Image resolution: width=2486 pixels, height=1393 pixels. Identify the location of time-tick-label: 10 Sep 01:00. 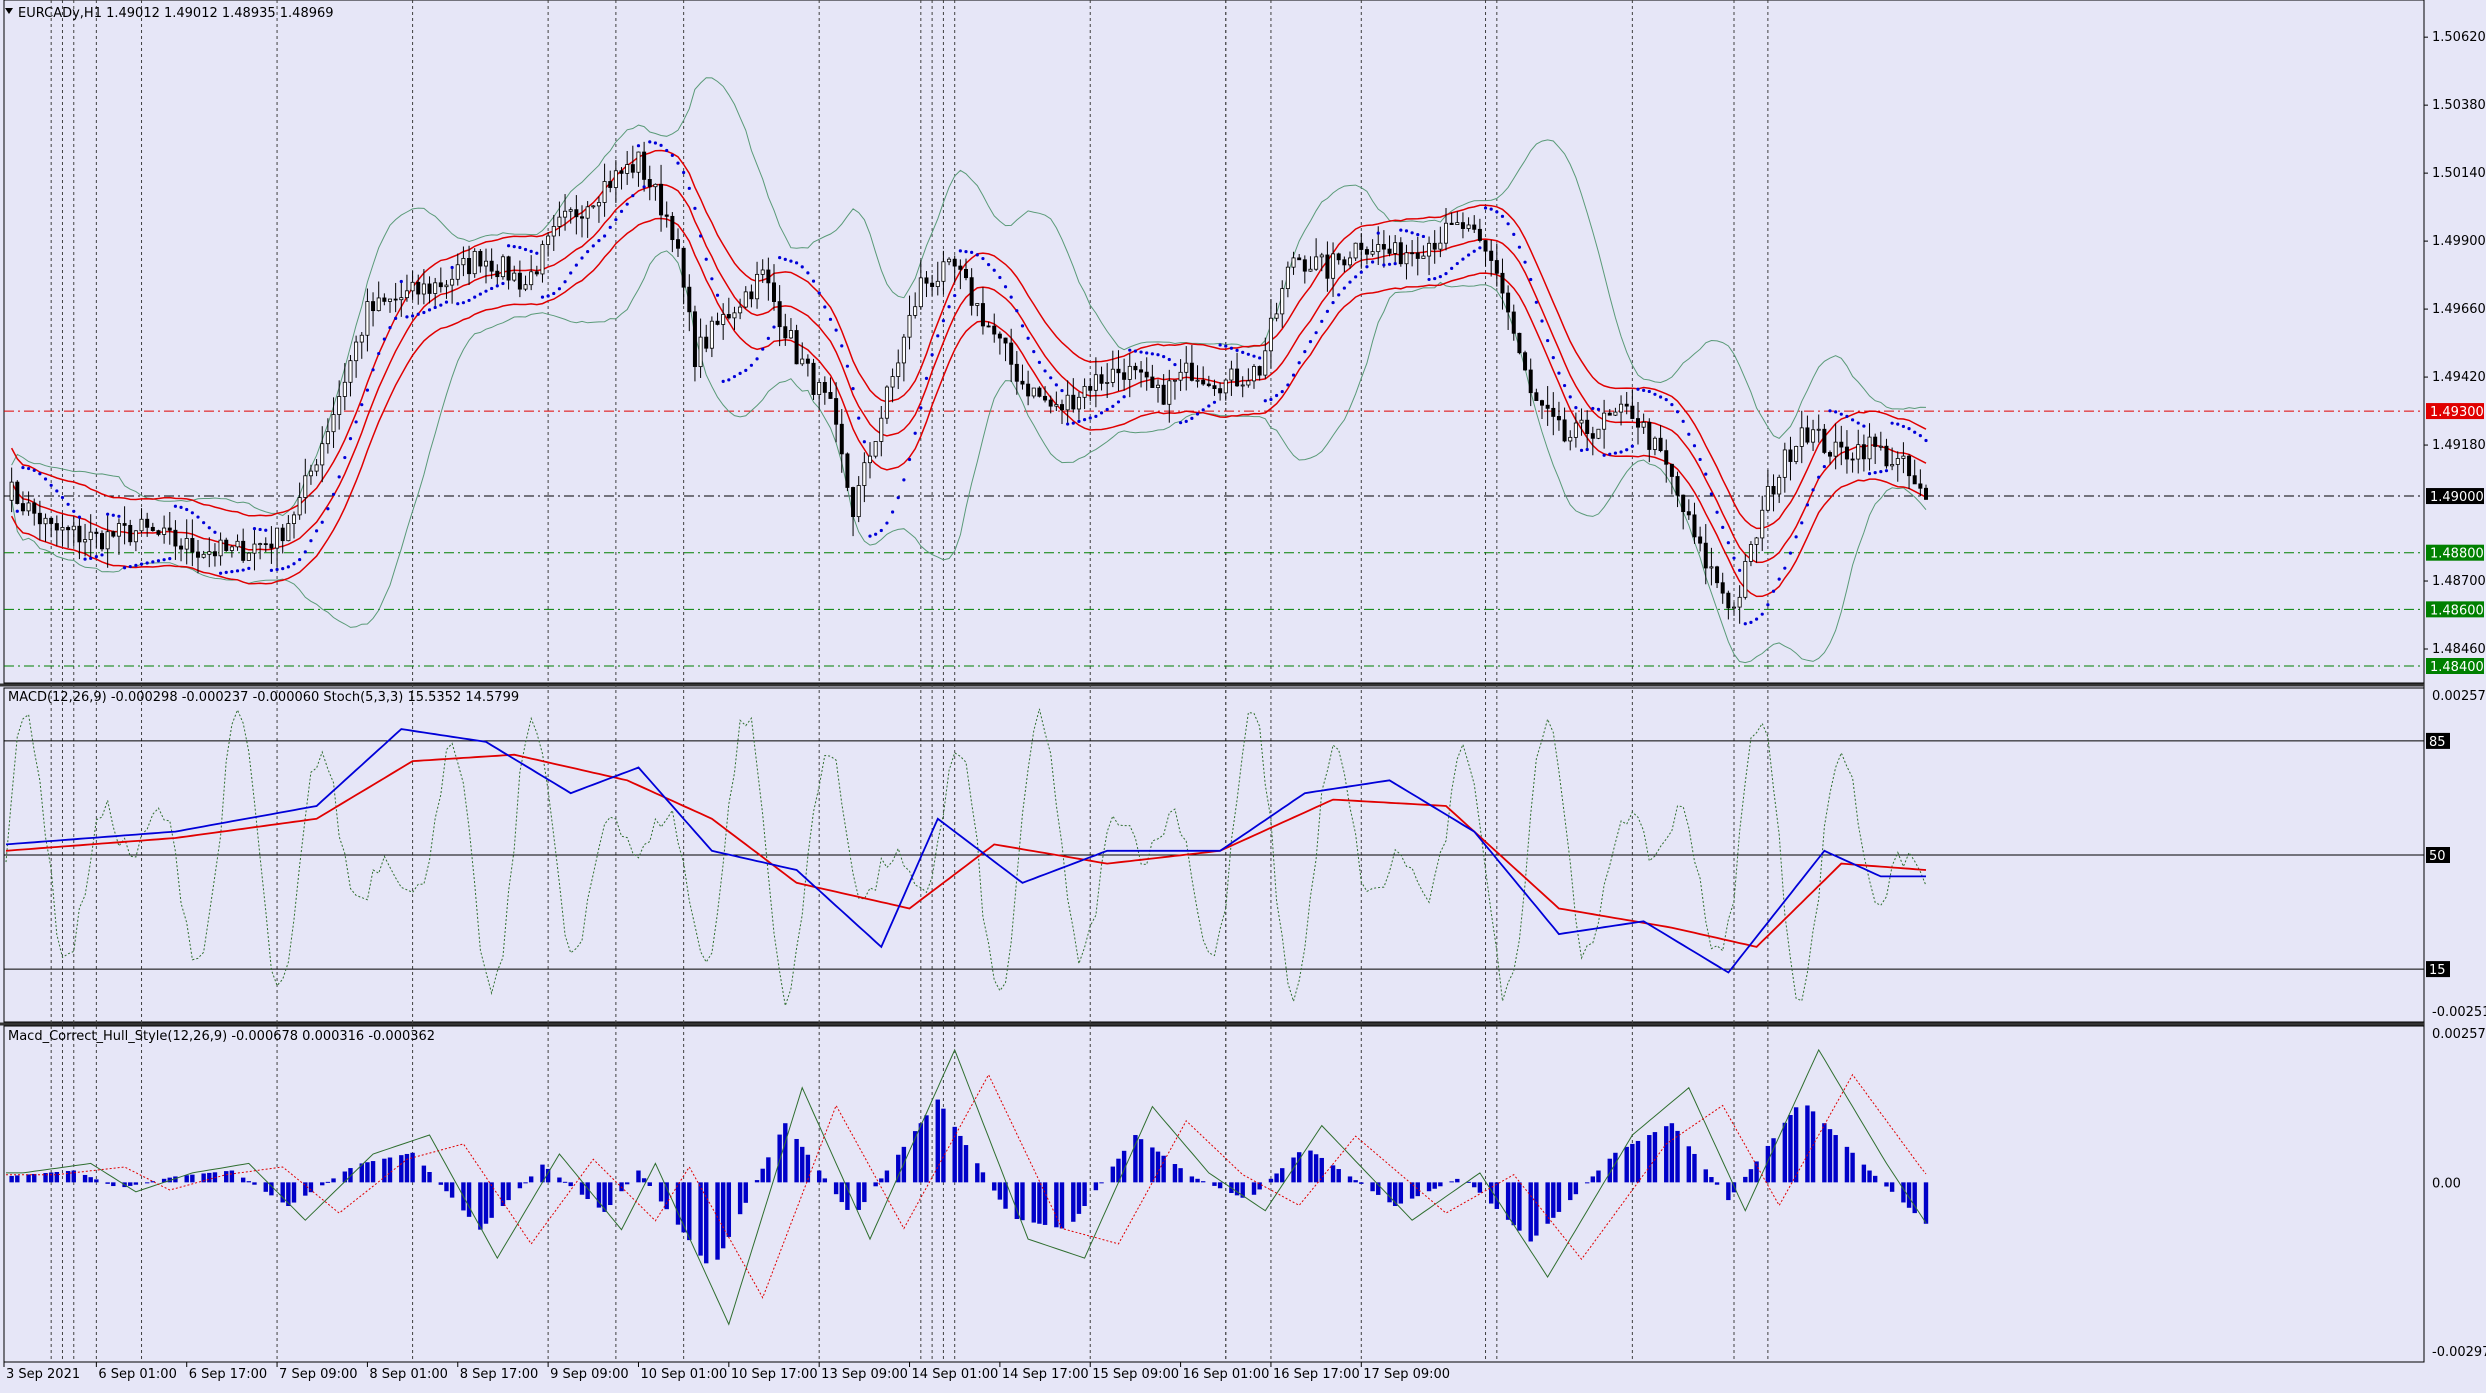
(683, 1374).